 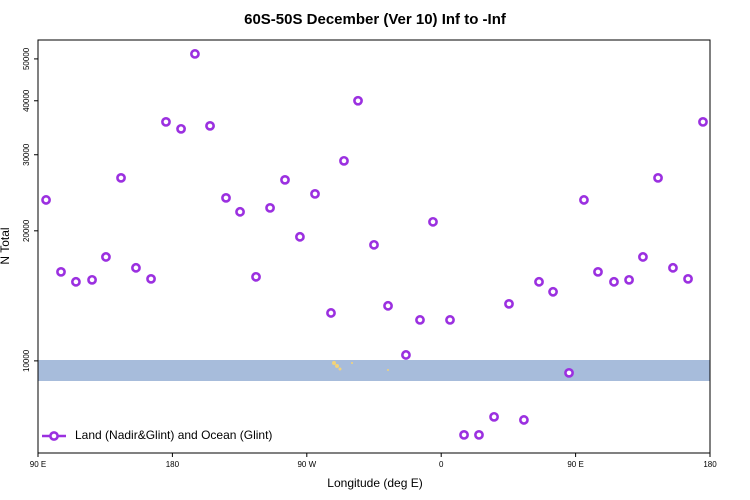 I want to click on x-tick-label: 90 W, so click(x=306, y=464).